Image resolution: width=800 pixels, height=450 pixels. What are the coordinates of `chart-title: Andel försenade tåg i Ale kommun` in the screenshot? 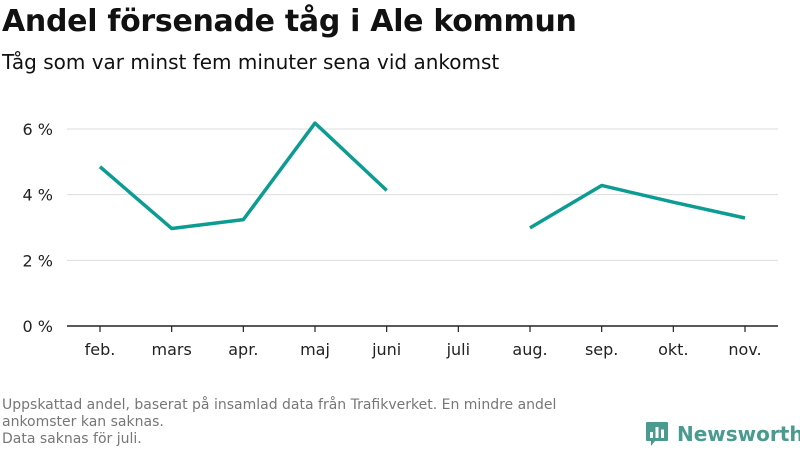 It's located at (289, 21).